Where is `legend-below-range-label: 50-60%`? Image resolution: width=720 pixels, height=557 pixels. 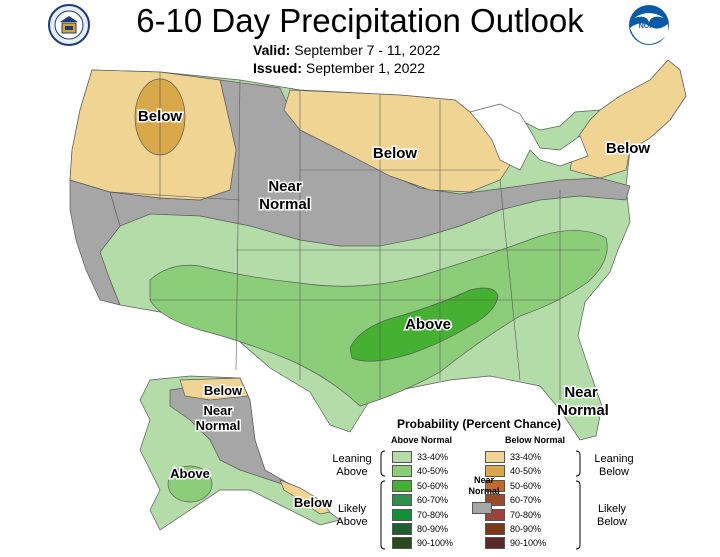 legend-below-range-label: 50-60% is located at coordinates (526, 485).